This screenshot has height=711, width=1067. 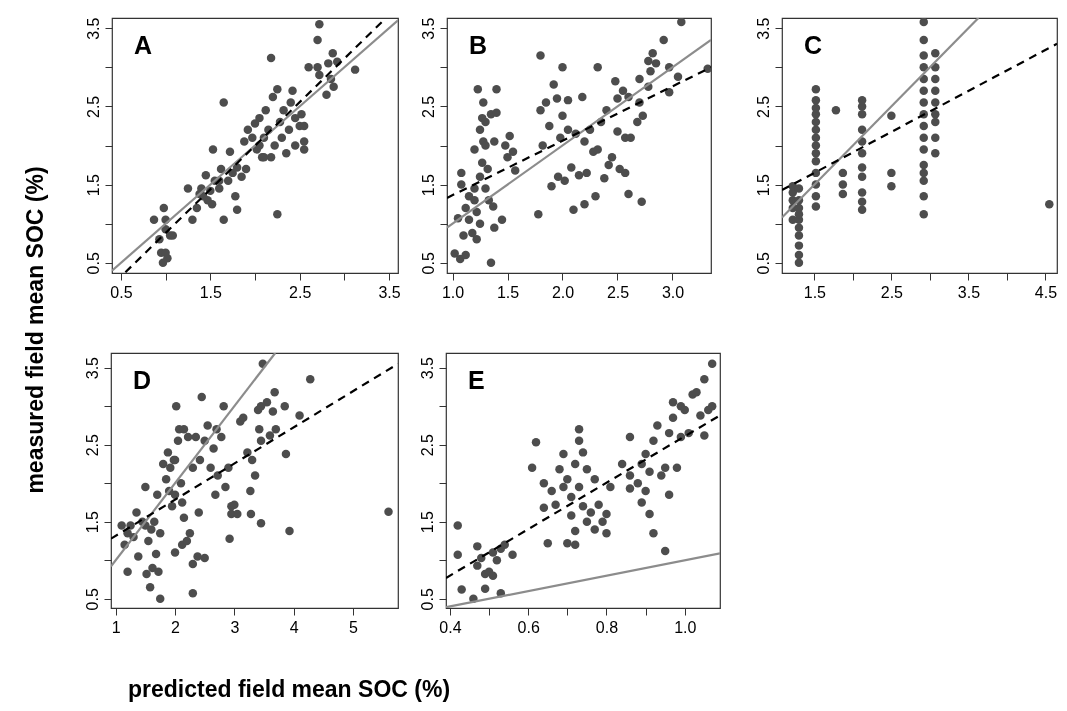 I want to click on x-tick-label: 1, so click(x=116, y=627).